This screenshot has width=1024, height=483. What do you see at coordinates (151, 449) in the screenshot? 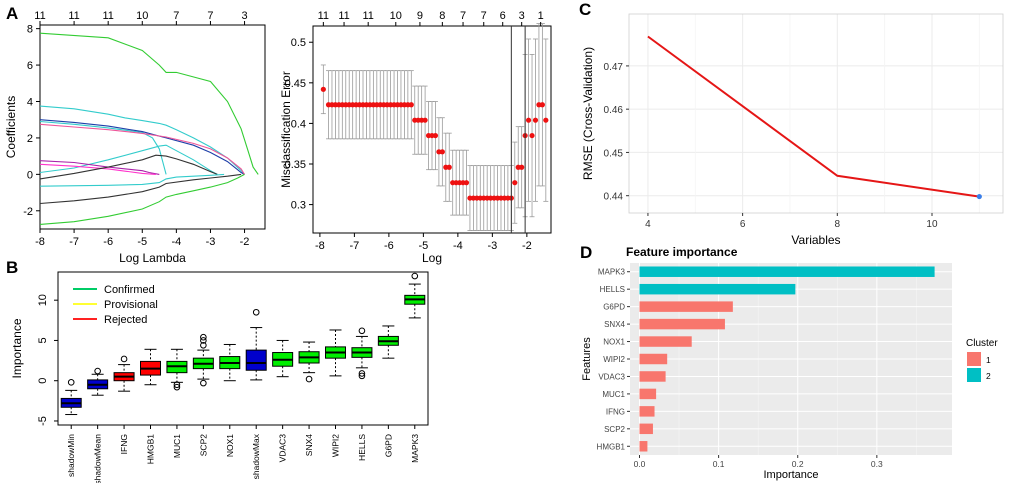
I see `x-tick-label: HMGB1` at bounding box center [151, 449].